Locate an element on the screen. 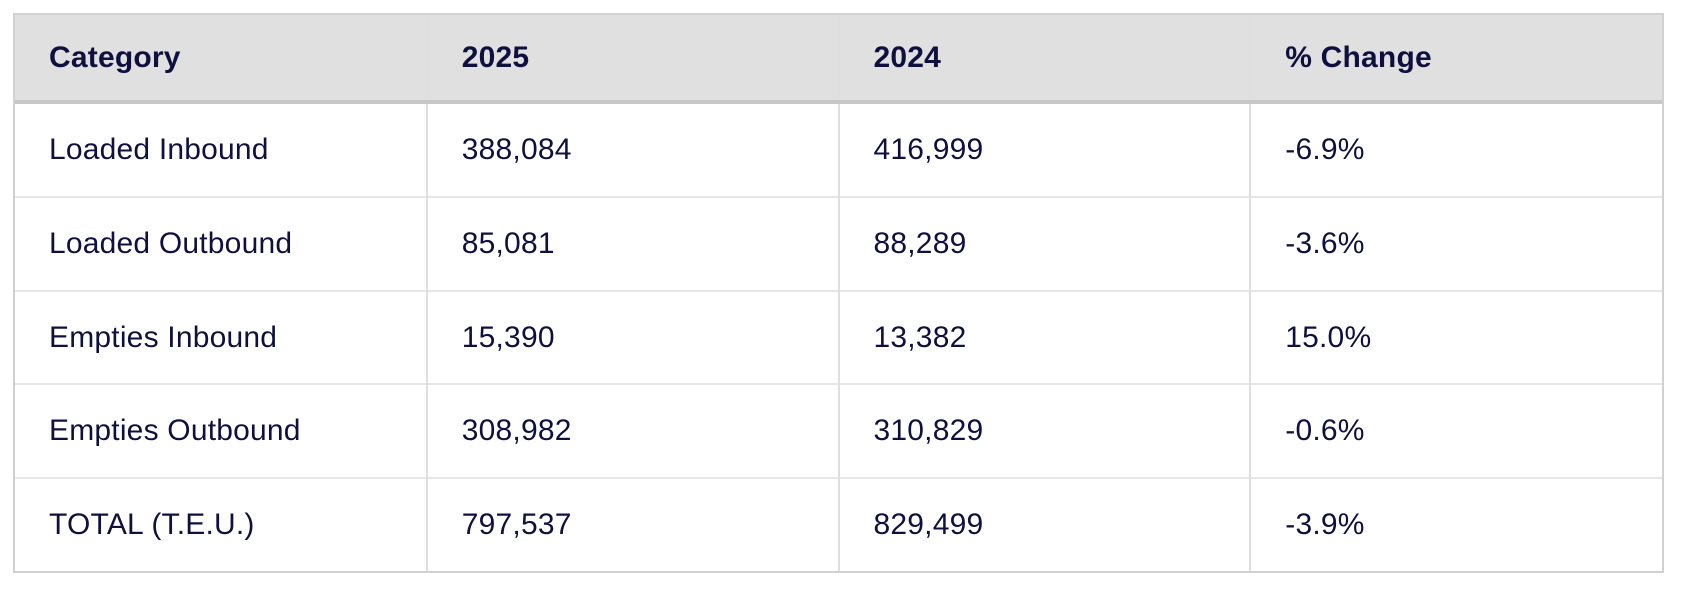 This screenshot has width=1682, height=590. col-header-2024: 2024 is located at coordinates (1045, 59).